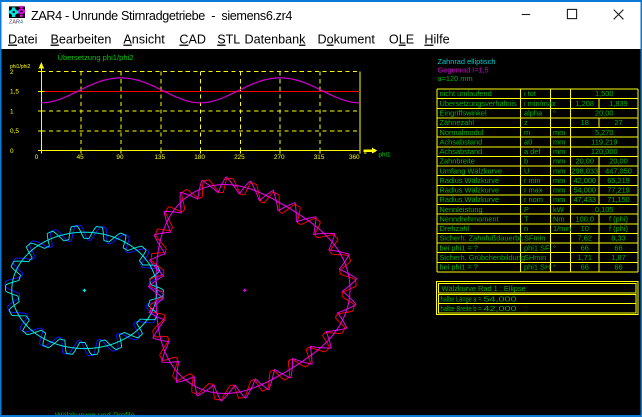 The width and height of the screenshot is (642, 417). Describe the element at coordinates (585, 238) in the screenshot. I see `svg-text: 7,62` at that location.